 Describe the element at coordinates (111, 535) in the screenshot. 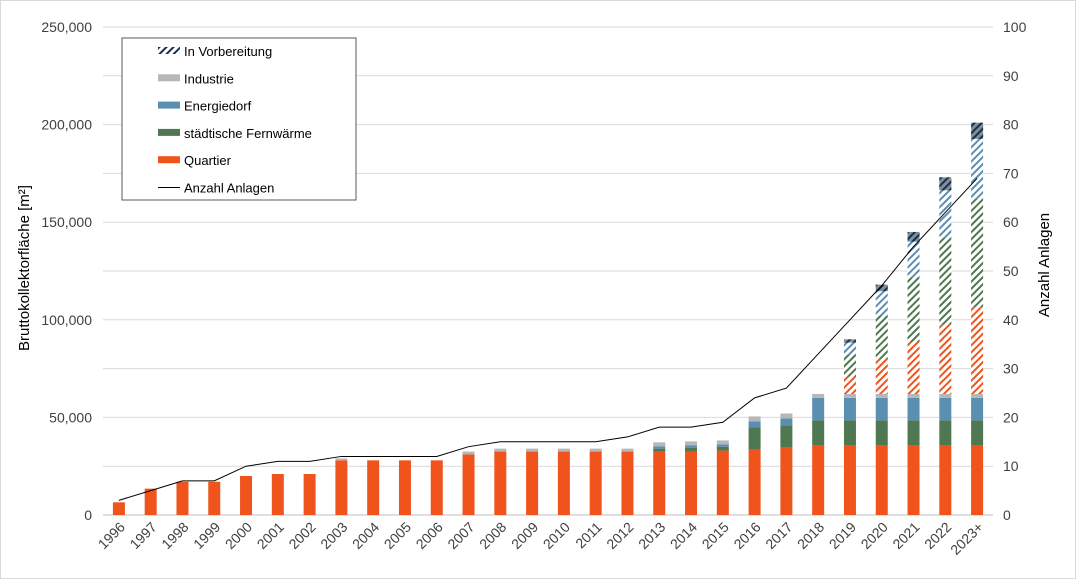

I see `x-tick-label: 1996` at that location.